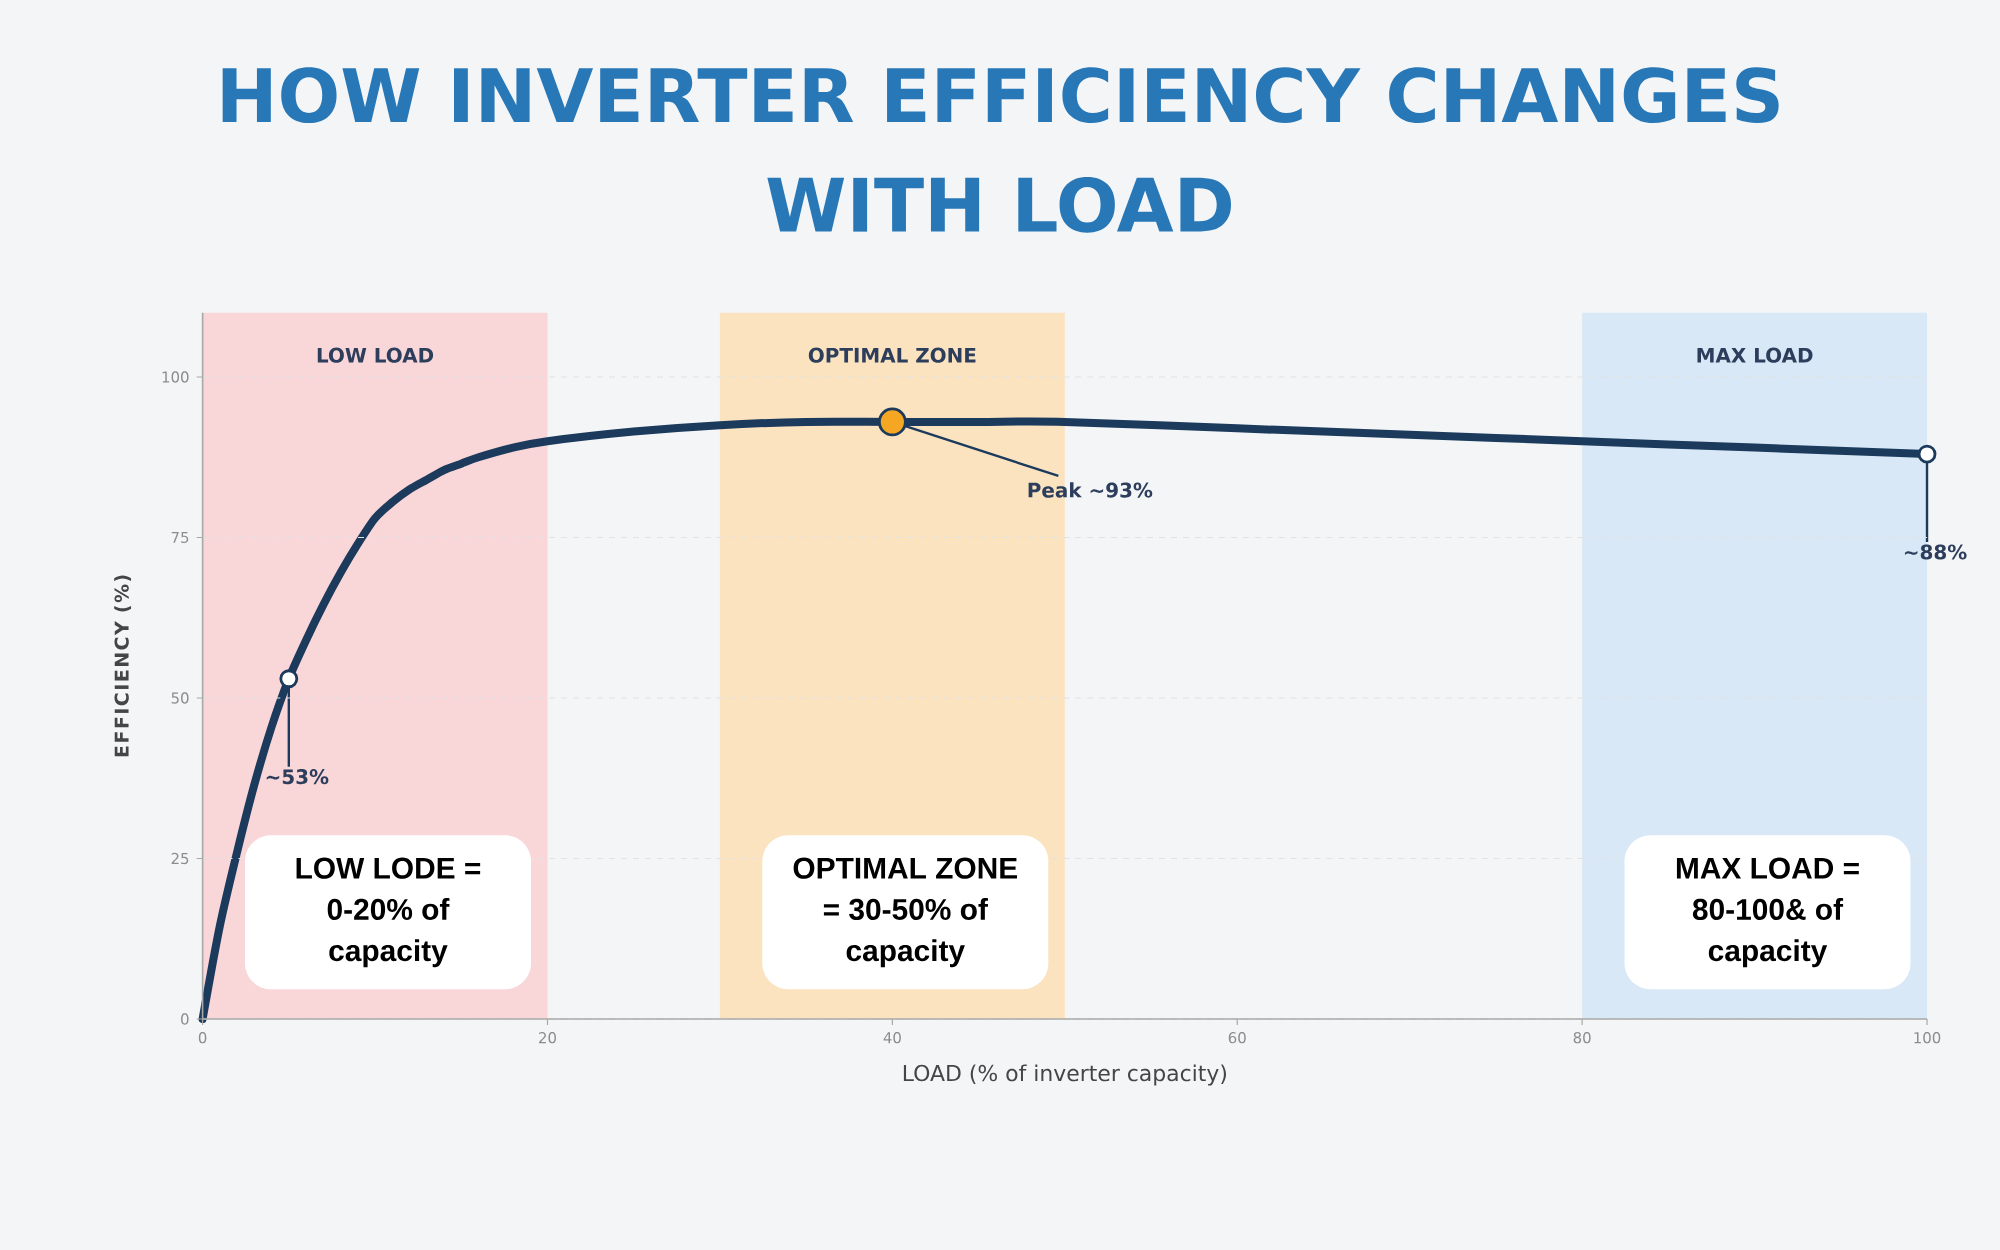  What do you see at coordinates (388, 912) in the screenshot?
I see `annotation: LOW LODE = 0-20% of capacity` at bounding box center [388, 912].